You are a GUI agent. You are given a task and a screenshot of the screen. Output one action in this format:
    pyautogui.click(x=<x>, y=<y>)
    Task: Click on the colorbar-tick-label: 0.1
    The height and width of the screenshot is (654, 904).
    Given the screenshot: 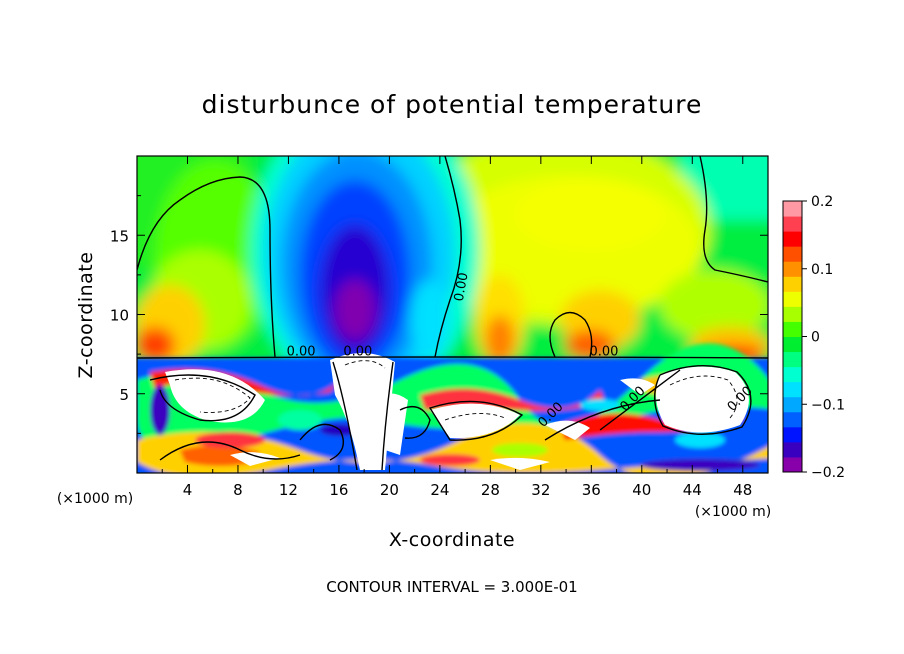 What is the action you would take?
    pyautogui.click(x=822, y=270)
    